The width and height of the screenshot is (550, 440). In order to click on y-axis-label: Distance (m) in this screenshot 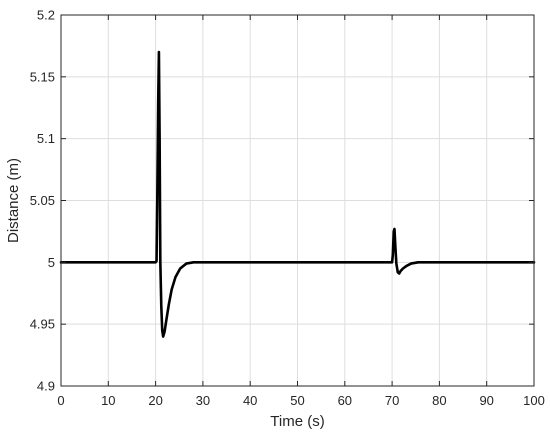, I will do `click(13, 200)`.